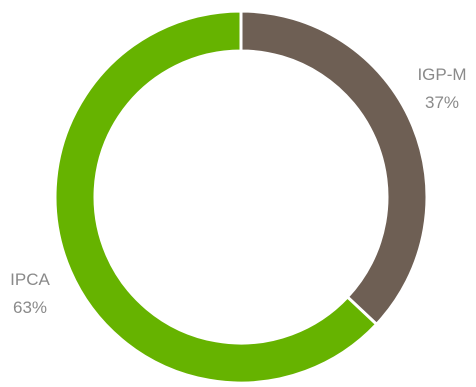 This screenshot has height=387, width=476. Describe the element at coordinates (30, 279) in the screenshot. I see `slice-label-ipca: IPCA` at that location.